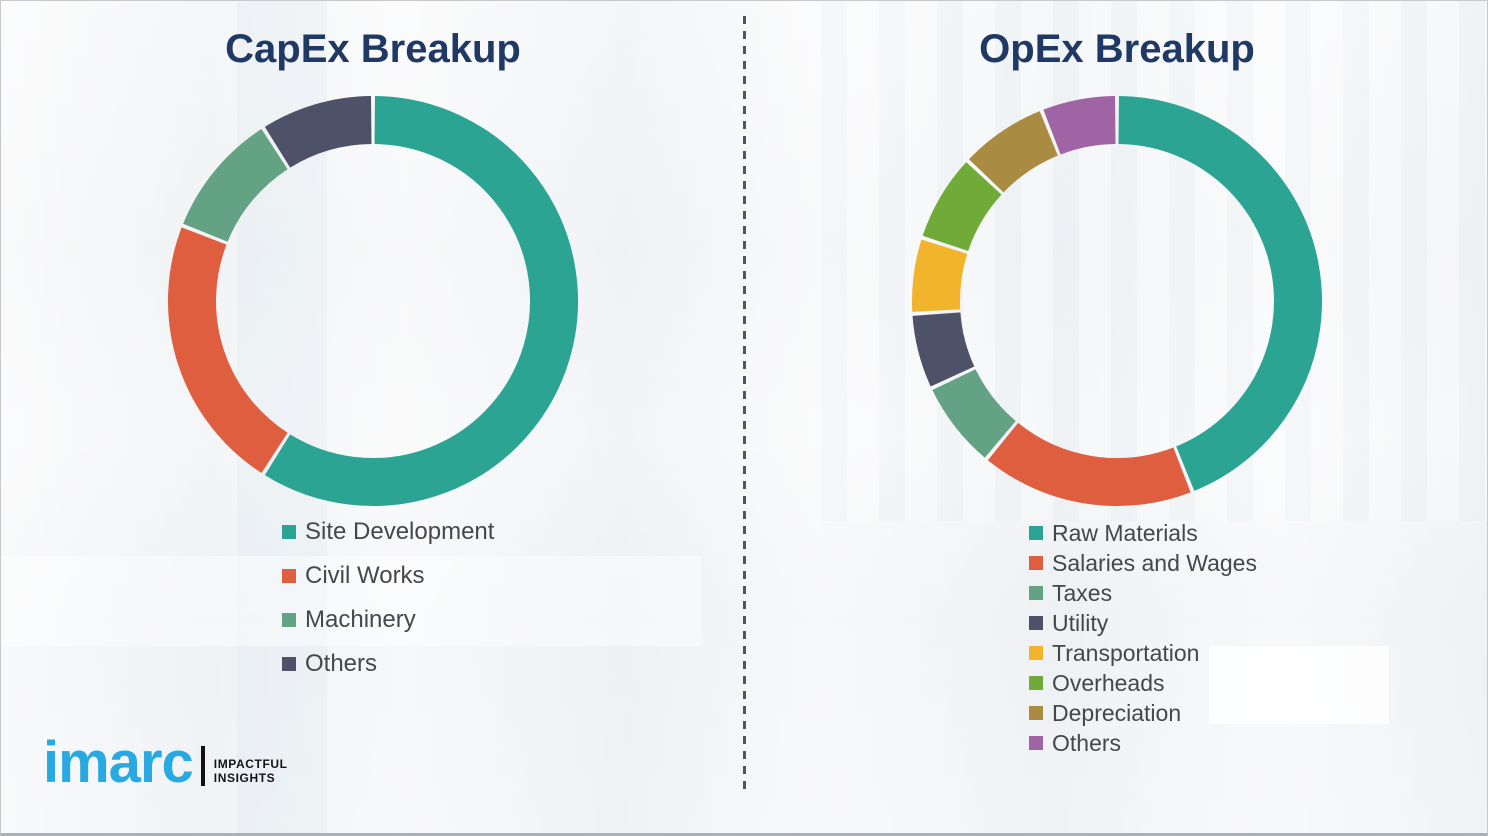 Image resolution: width=1488 pixels, height=836 pixels. What do you see at coordinates (1036, 713) in the screenshot?
I see `legend-swatch-depreciation` at bounding box center [1036, 713].